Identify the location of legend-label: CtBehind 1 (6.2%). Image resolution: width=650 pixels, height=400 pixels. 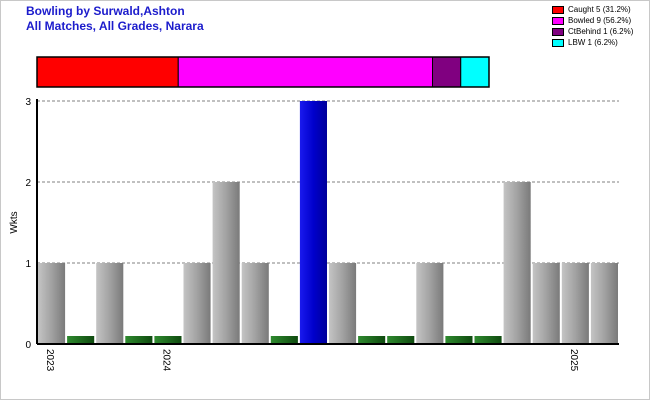
(601, 31).